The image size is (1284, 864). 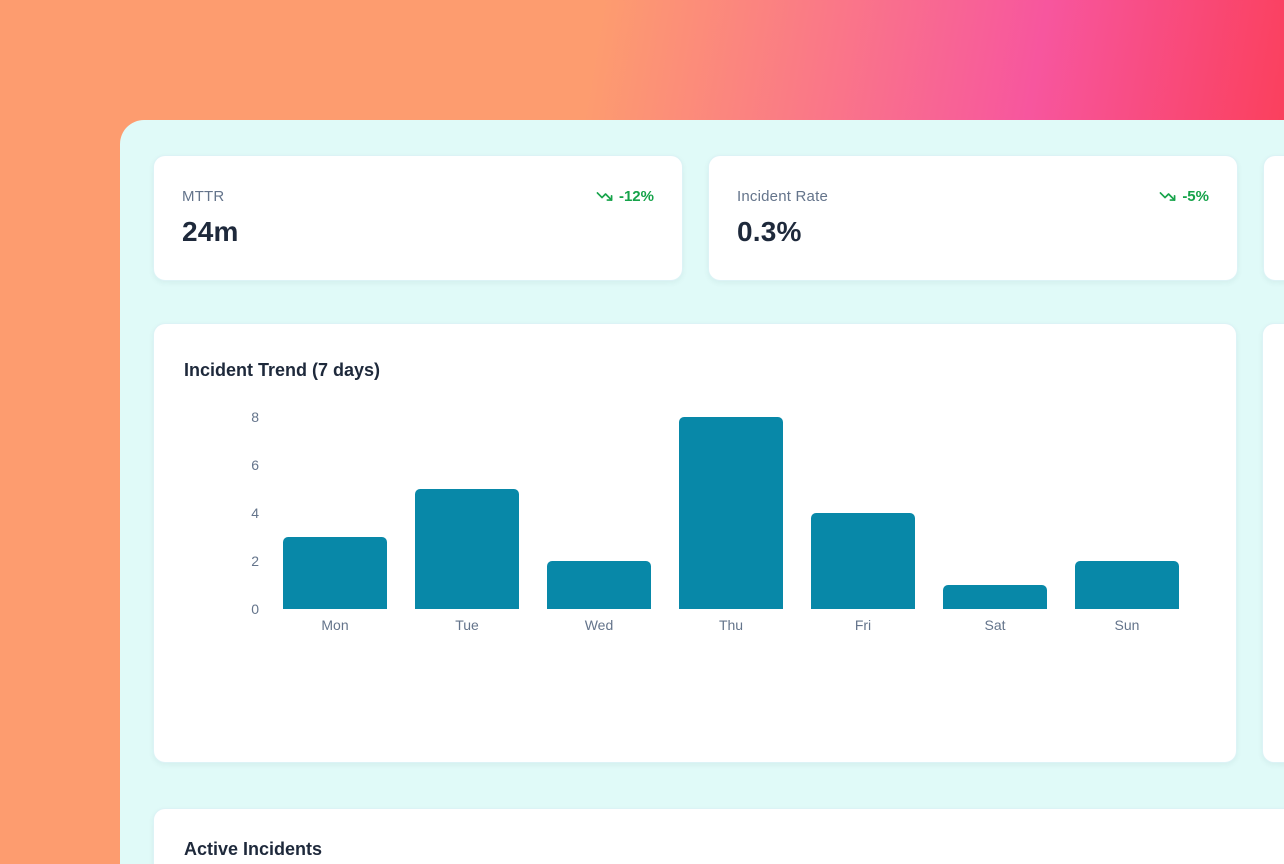 What do you see at coordinates (335, 573) in the screenshot?
I see `chart-bar-mon` at bounding box center [335, 573].